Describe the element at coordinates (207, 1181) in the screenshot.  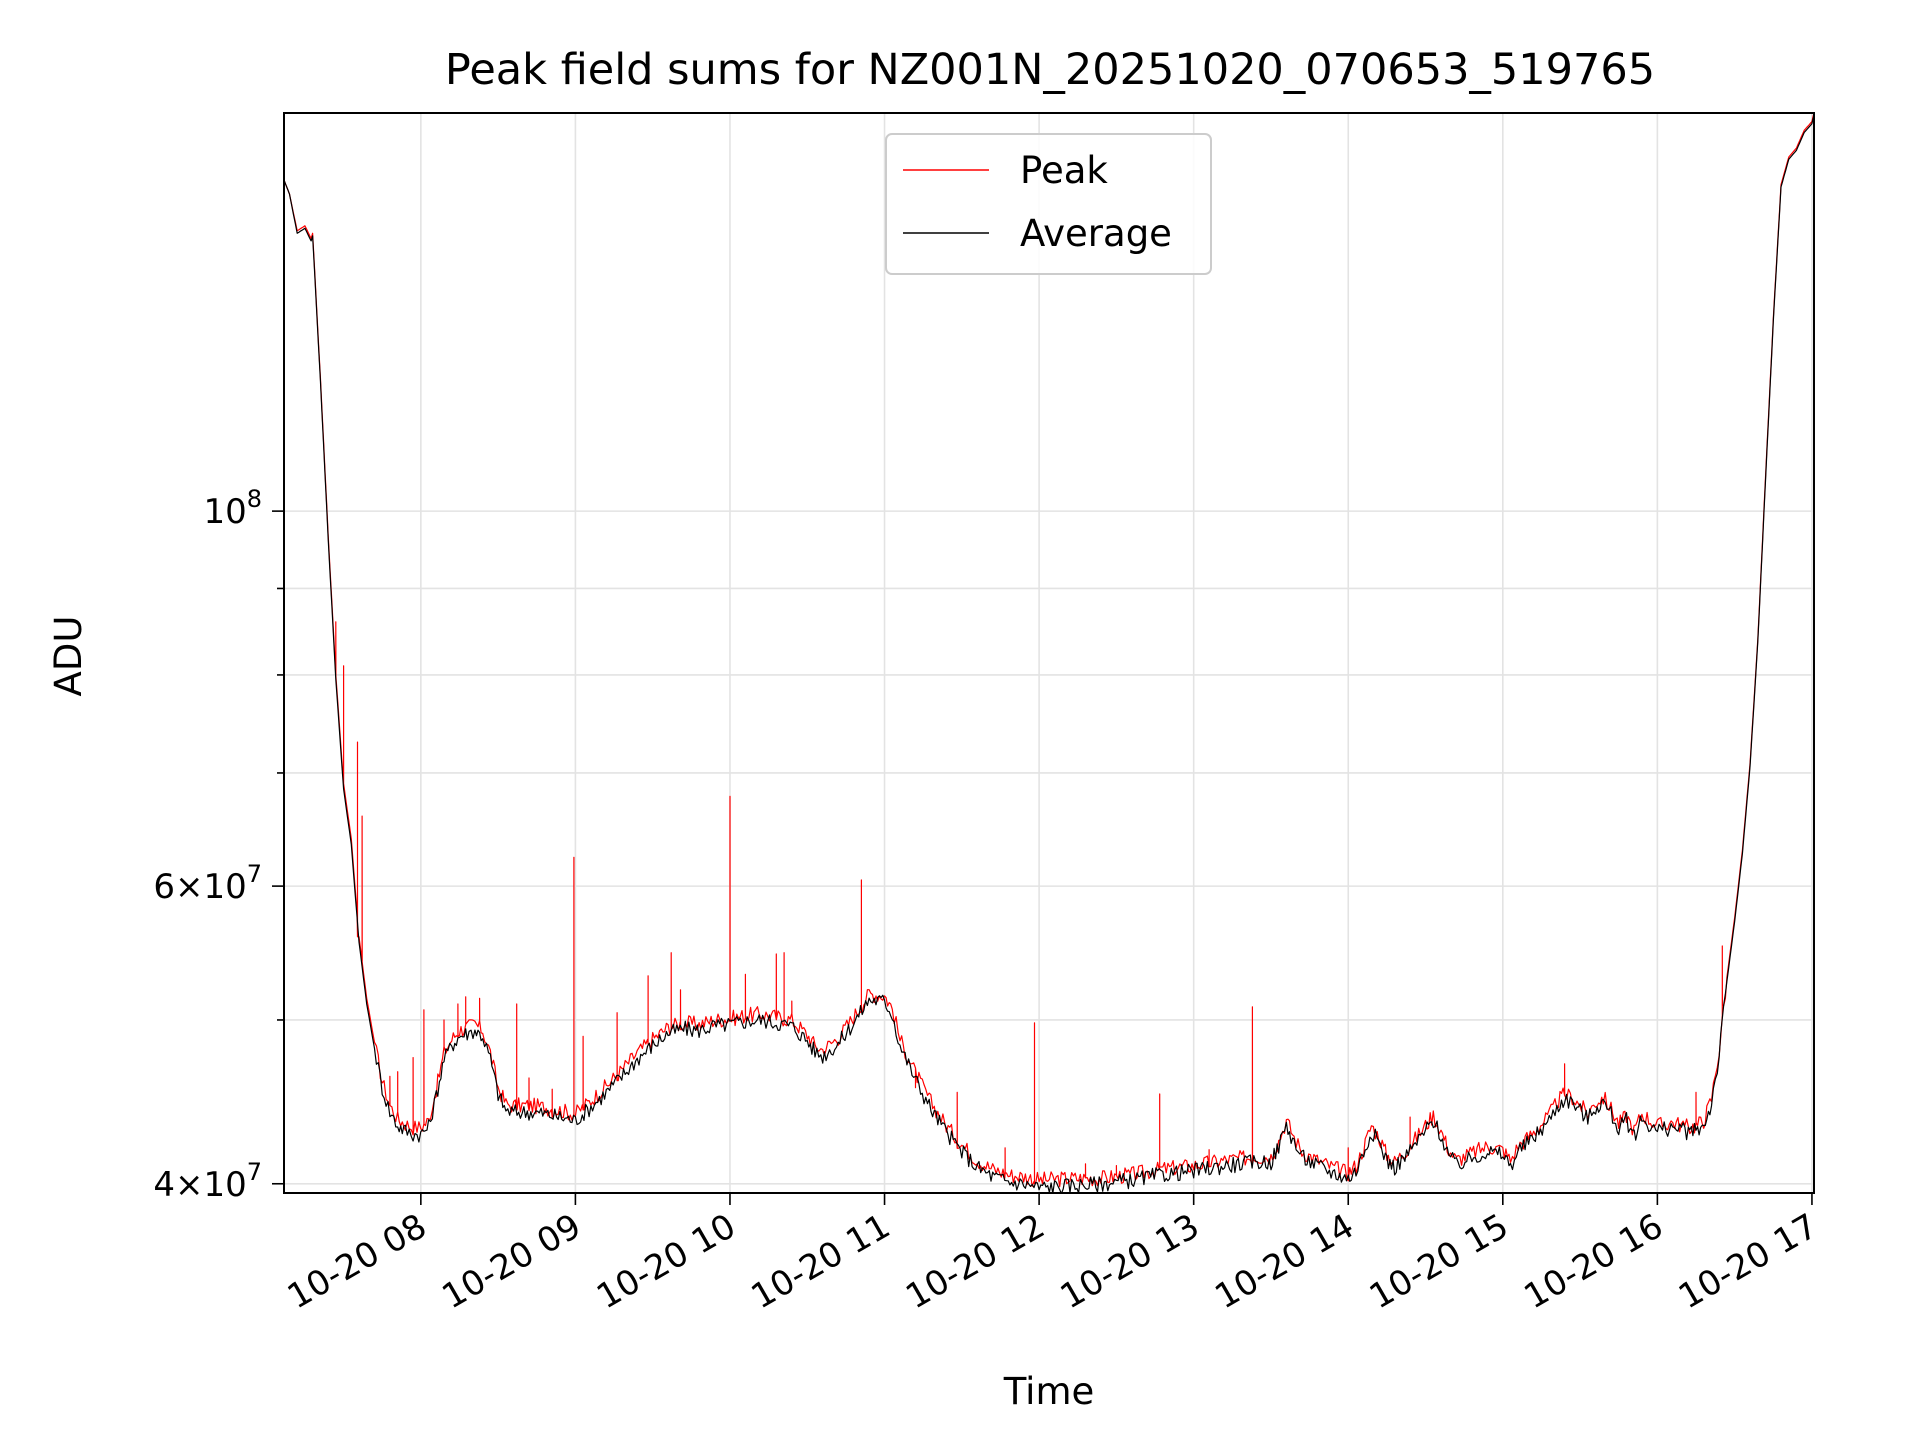
I see `y-tick-label: 4×107` at that location.